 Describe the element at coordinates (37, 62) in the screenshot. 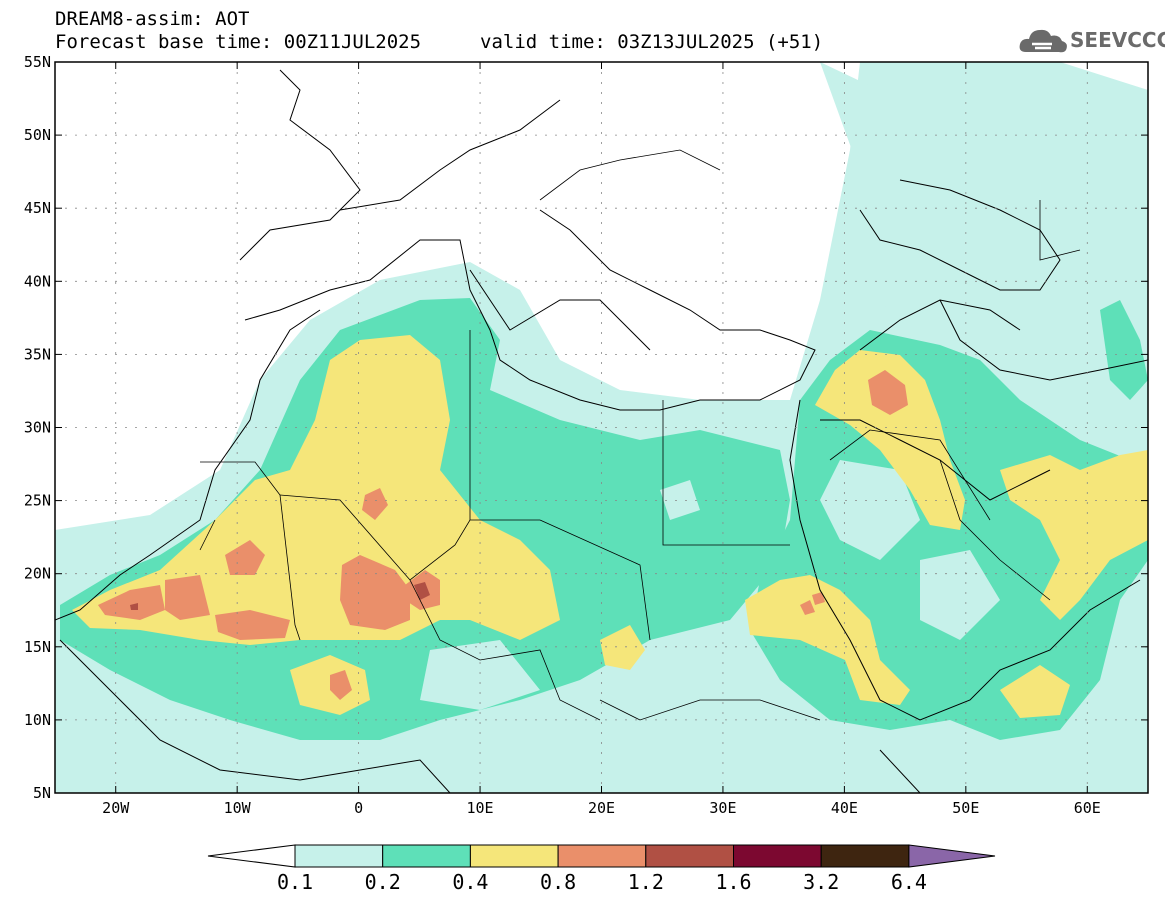

I see `lat-label: 55N` at that location.